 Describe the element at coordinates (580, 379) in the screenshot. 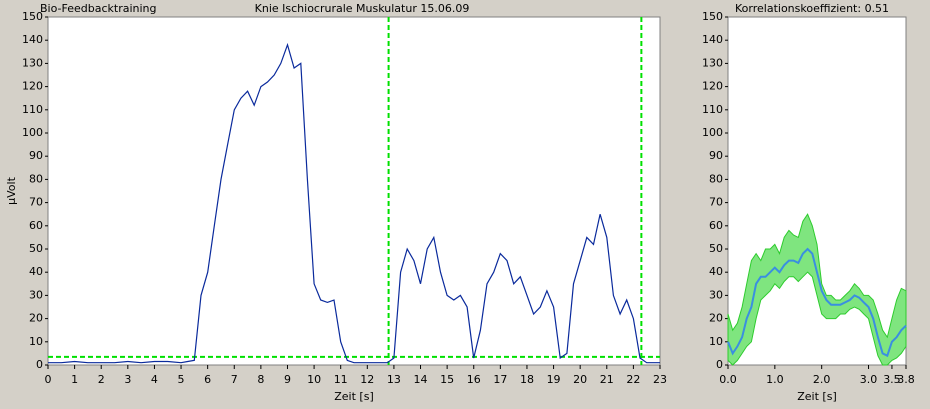

I see `x-tick-label: 20` at that location.